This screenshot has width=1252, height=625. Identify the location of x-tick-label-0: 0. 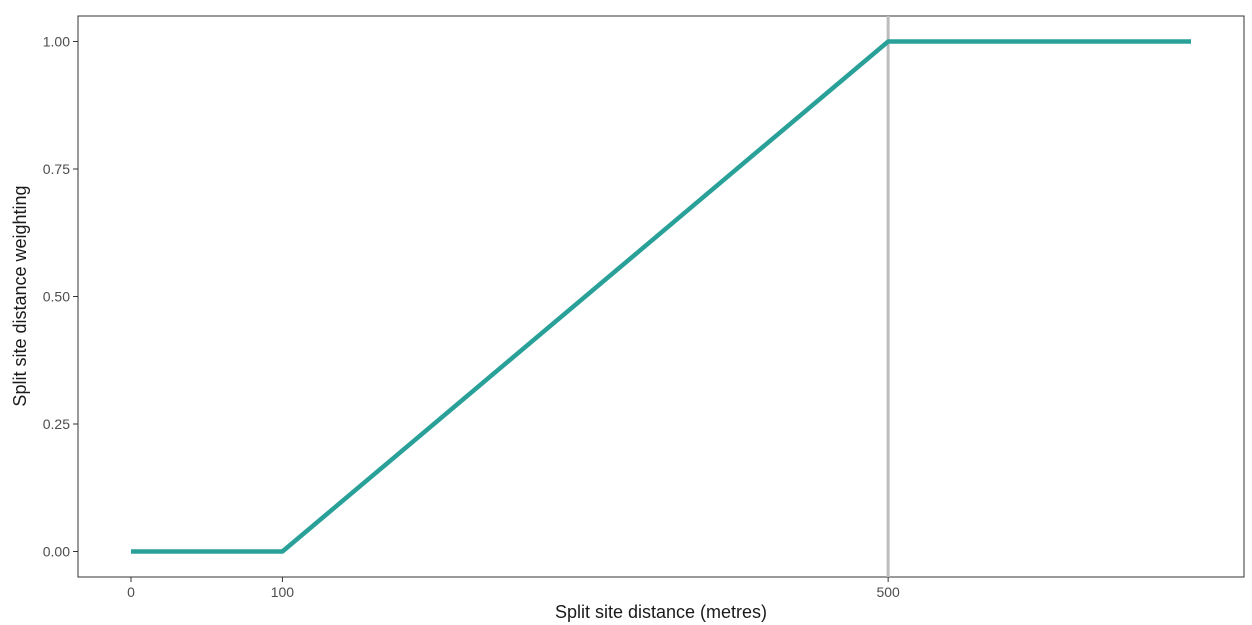
(131, 592).